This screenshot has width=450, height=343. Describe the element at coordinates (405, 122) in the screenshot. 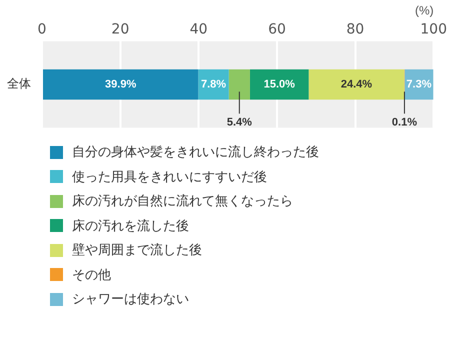

I see `data-label: 0.1%` at that location.